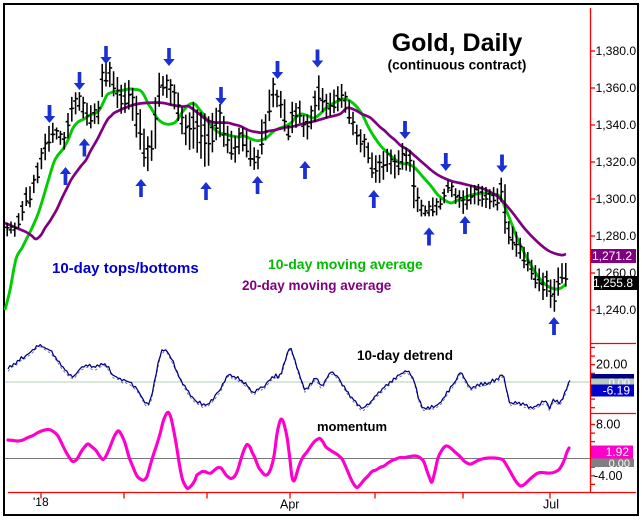 The width and height of the screenshot is (642, 525). Describe the element at coordinates (616, 51) in the screenshot. I see `svg-text: 1,380.0` at that location.